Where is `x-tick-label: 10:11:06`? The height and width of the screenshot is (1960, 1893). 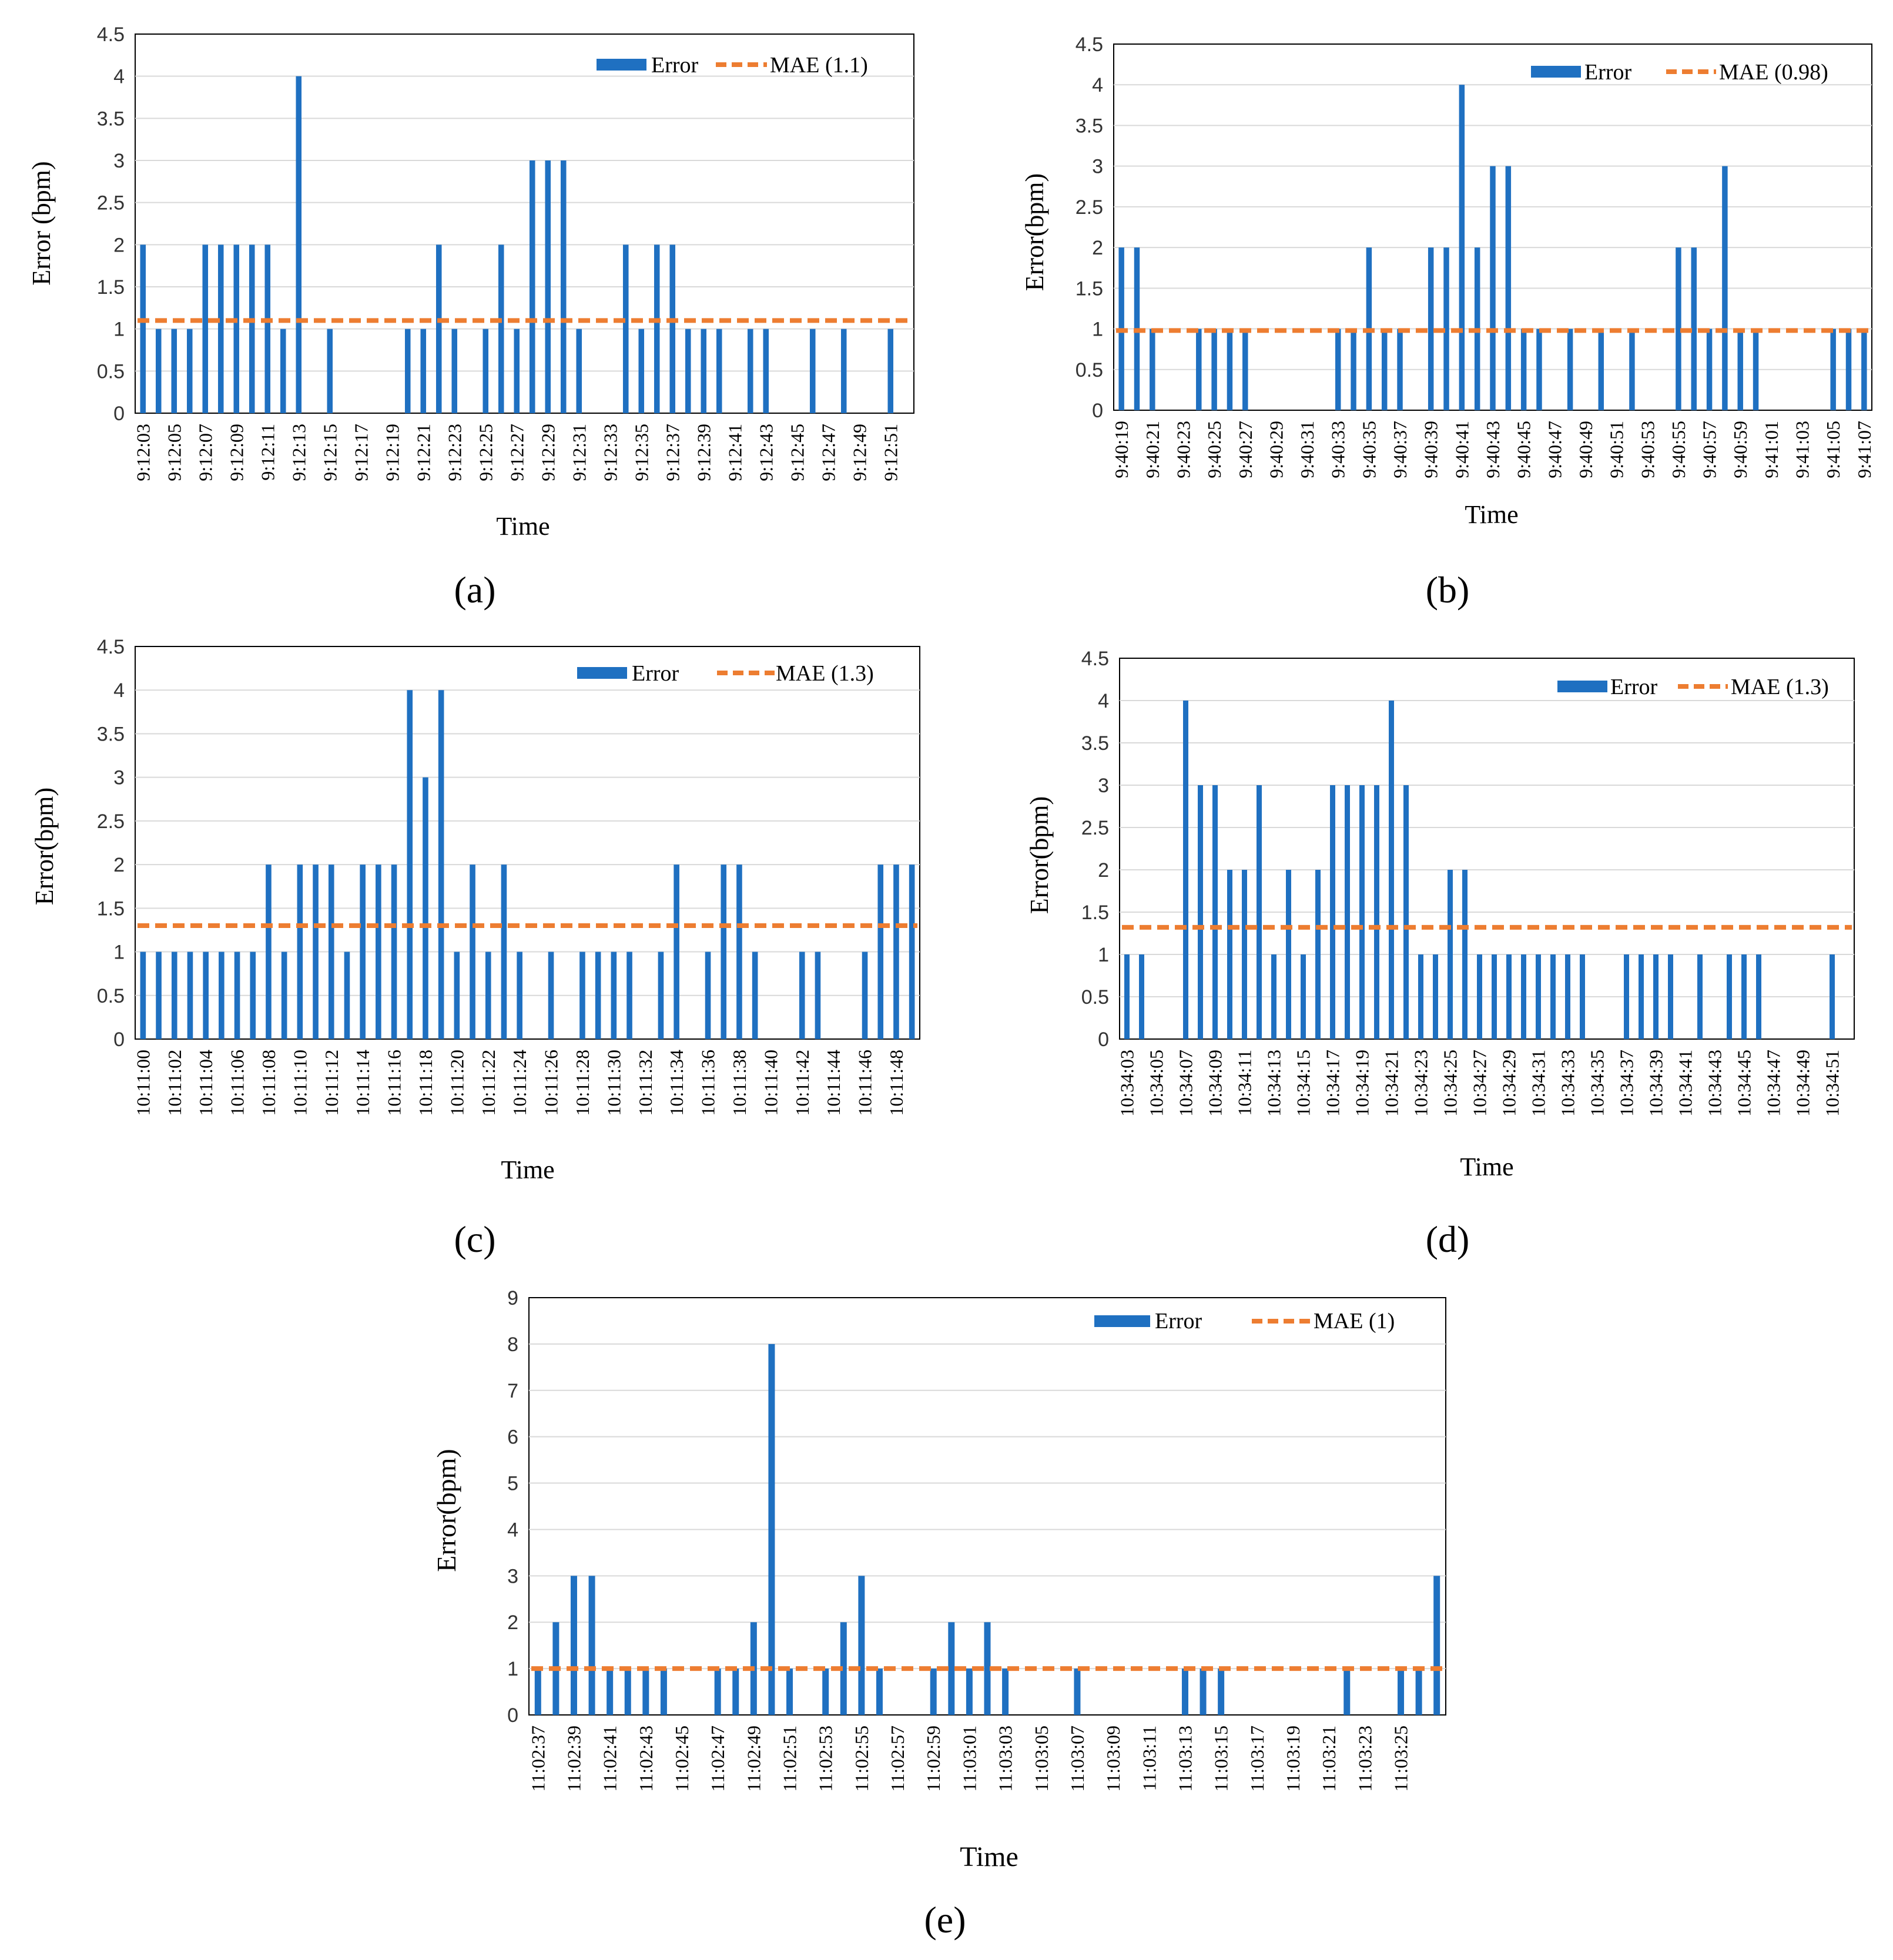
x-tick-label: 10:11:06 is located at coordinates (237, 1083).